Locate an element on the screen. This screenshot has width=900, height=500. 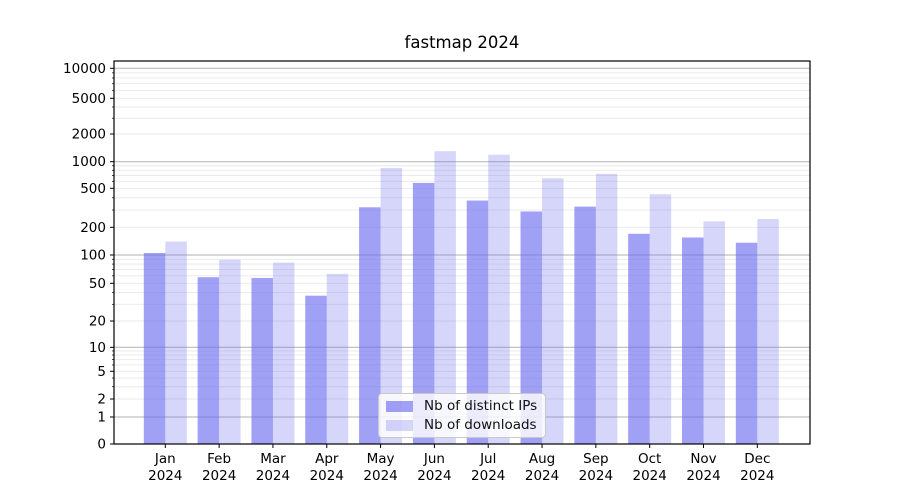
y-tick-label: 0 is located at coordinates (101, 445).